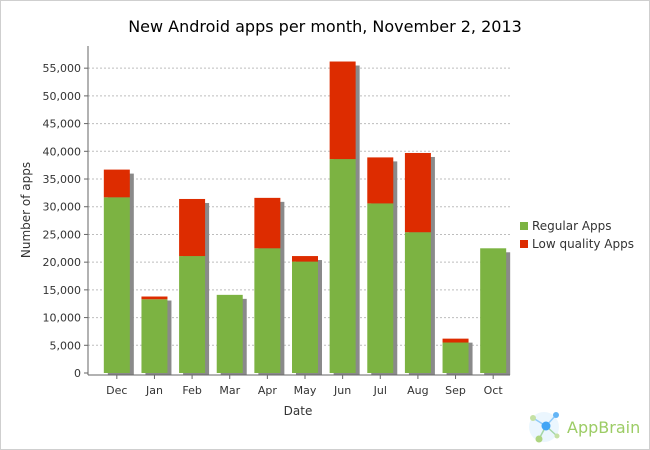 This screenshot has width=650, height=450. Describe the element at coordinates (62, 290) in the screenshot. I see `y-tick-label: 15,000` at that location.